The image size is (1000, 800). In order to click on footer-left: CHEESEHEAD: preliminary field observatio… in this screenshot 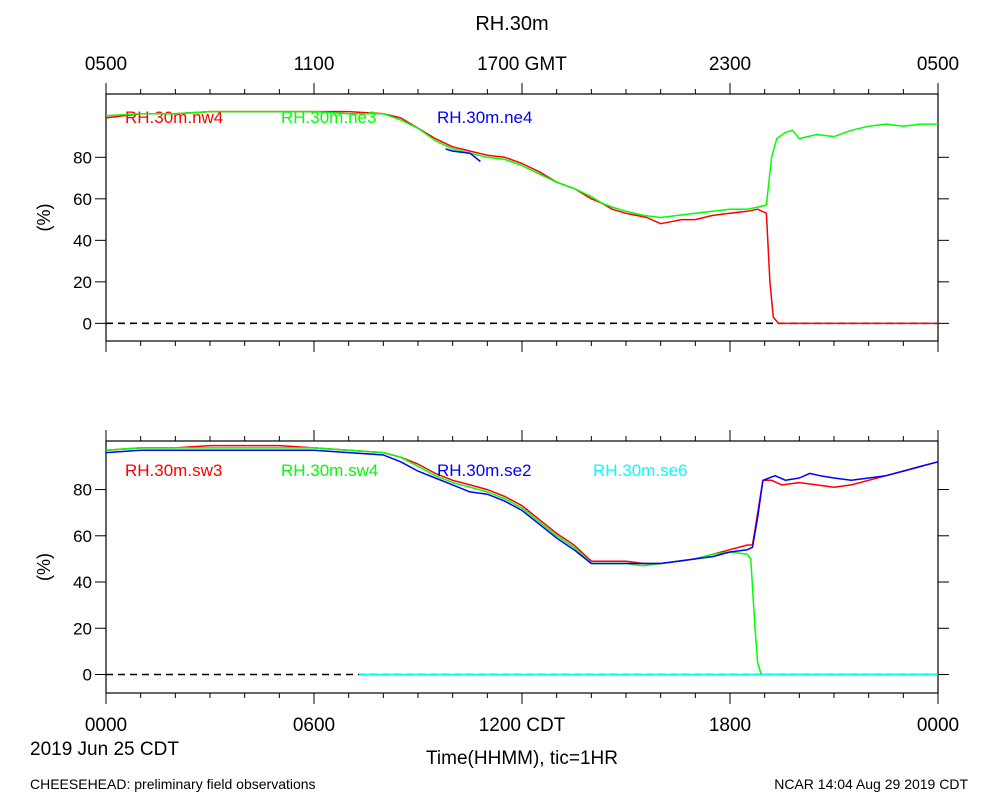, I will do `click(173, 784)`.